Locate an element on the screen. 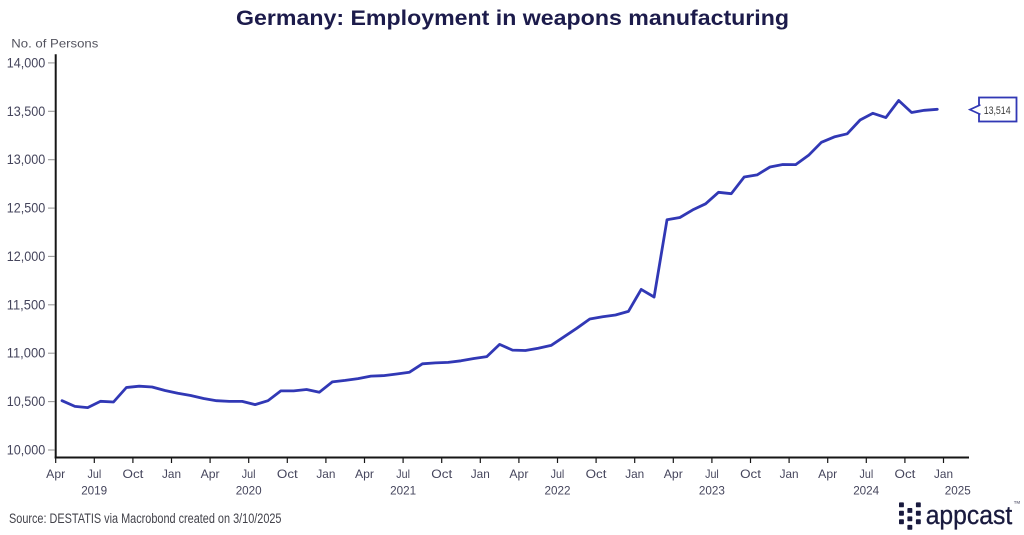 The width and height of the screenshot is (1024, 535). svg-text: 2023 is located at coordinates (712, 491).